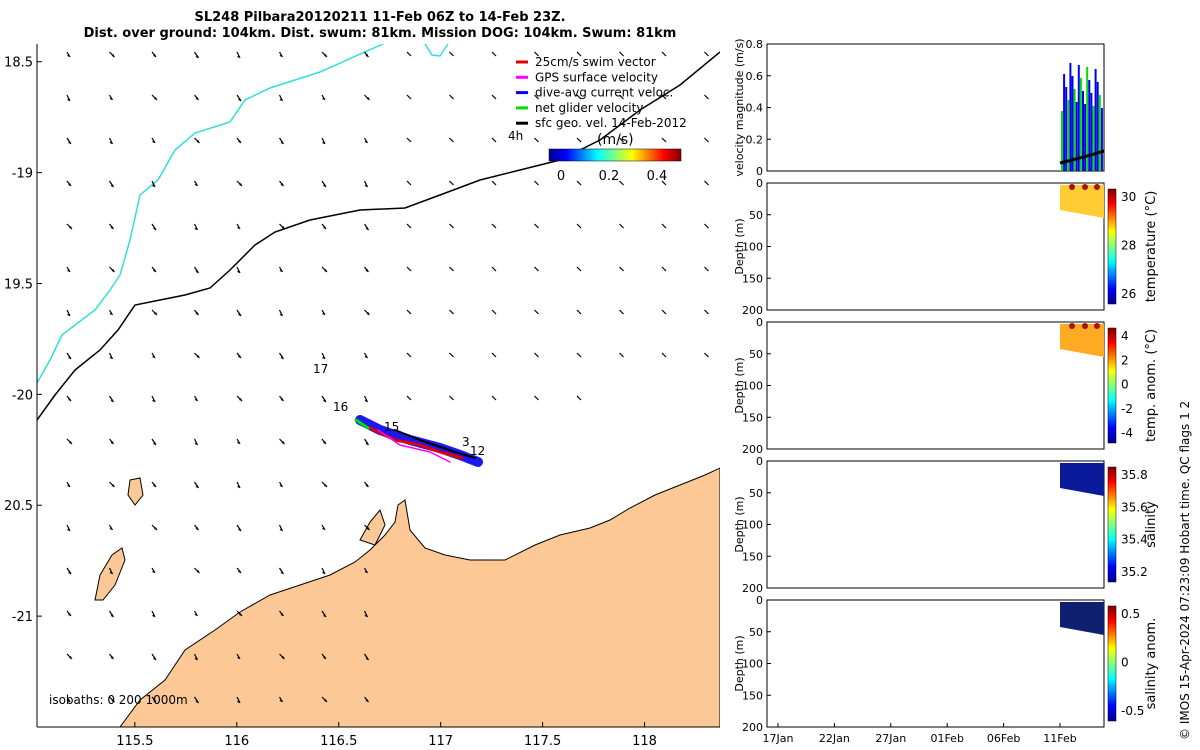 The image size is (1200, 750). I want to click on panel-colorbar-tick: -2, so click(1127, 409).